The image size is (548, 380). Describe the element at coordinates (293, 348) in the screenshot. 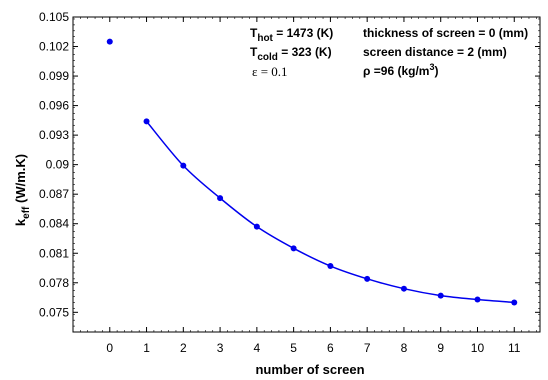

I see `x-tick-label: 5` at that location.